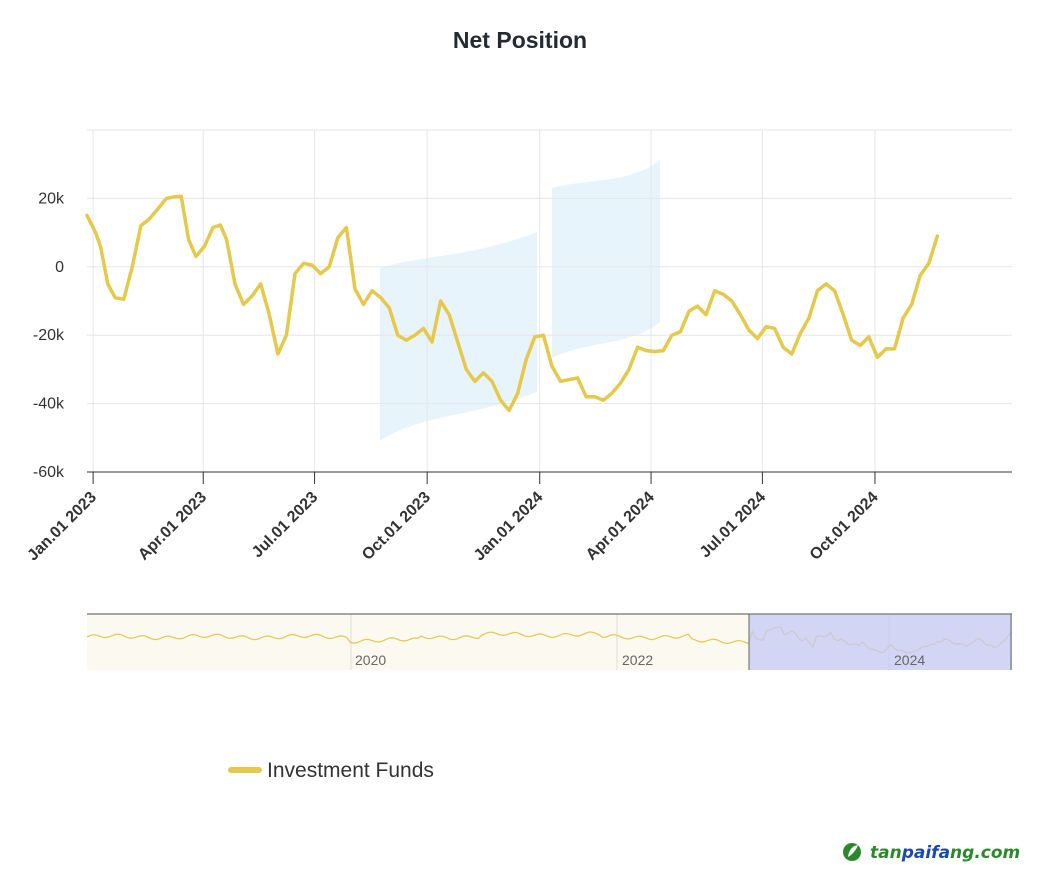 This screenshot has width=1040, height=872. I want to click on navigator-label-2022: 2022, so click(637, 660).